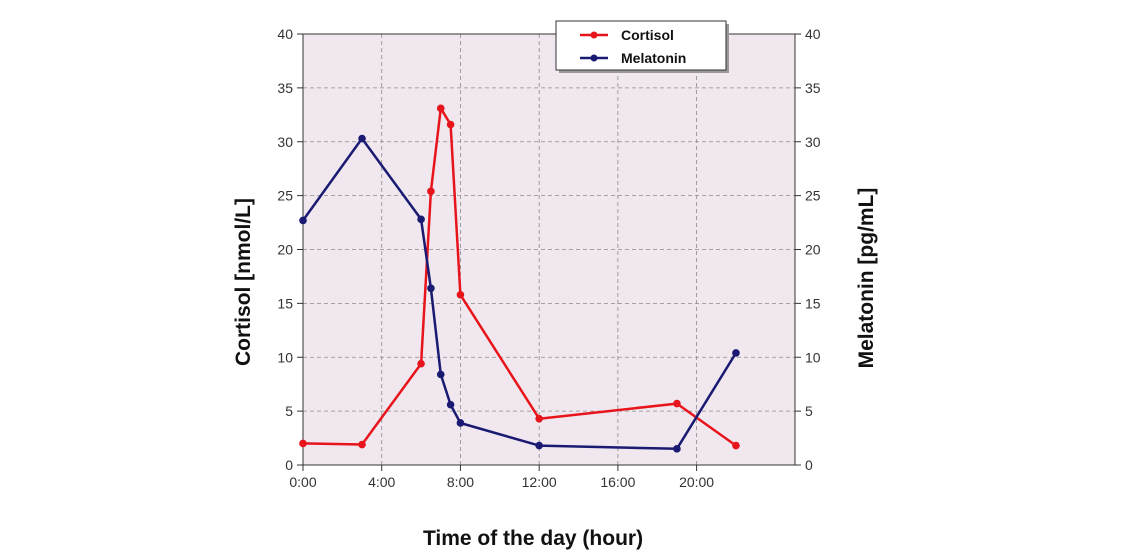 This screenshot has width=1138, height=557. Describe the element at coordinates (653, 58) in the screenshot. I see `legend-label-melatonin: Melatonin` at that location.